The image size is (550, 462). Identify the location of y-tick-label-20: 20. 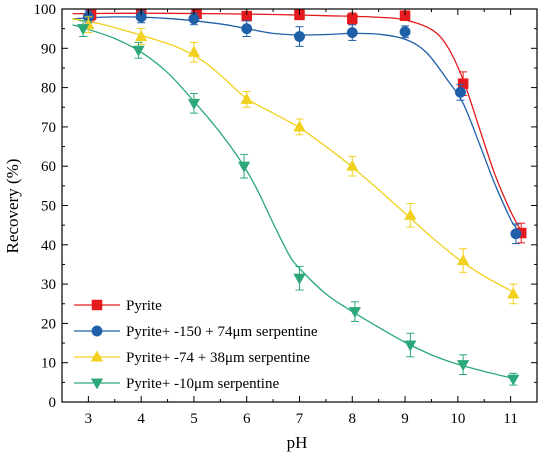
(48, 324).